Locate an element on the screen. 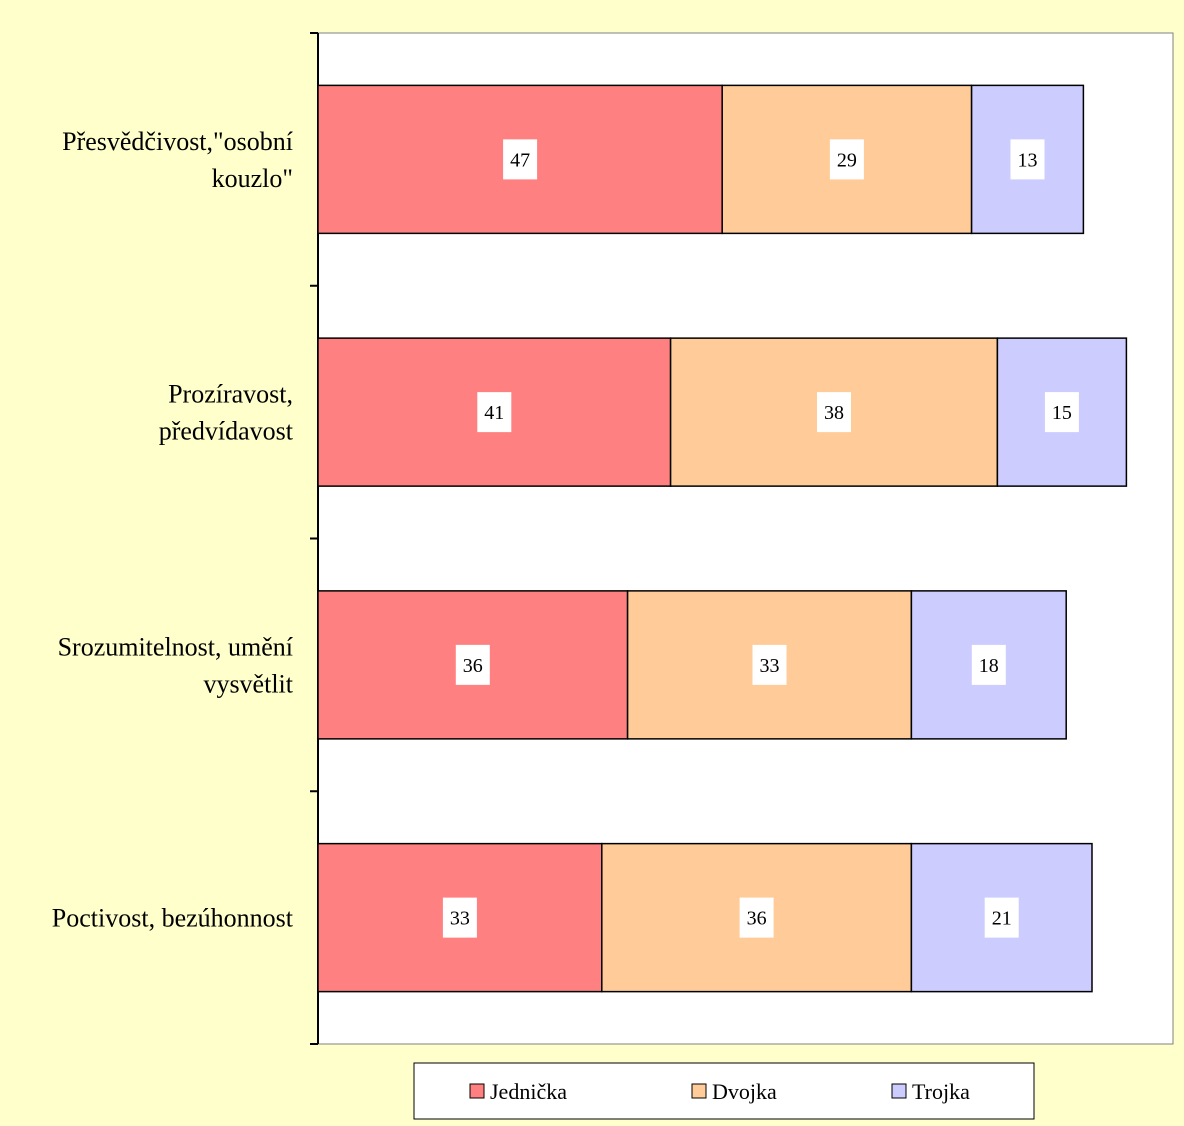  data-label: 13 is located at coordinates (1028, 160).